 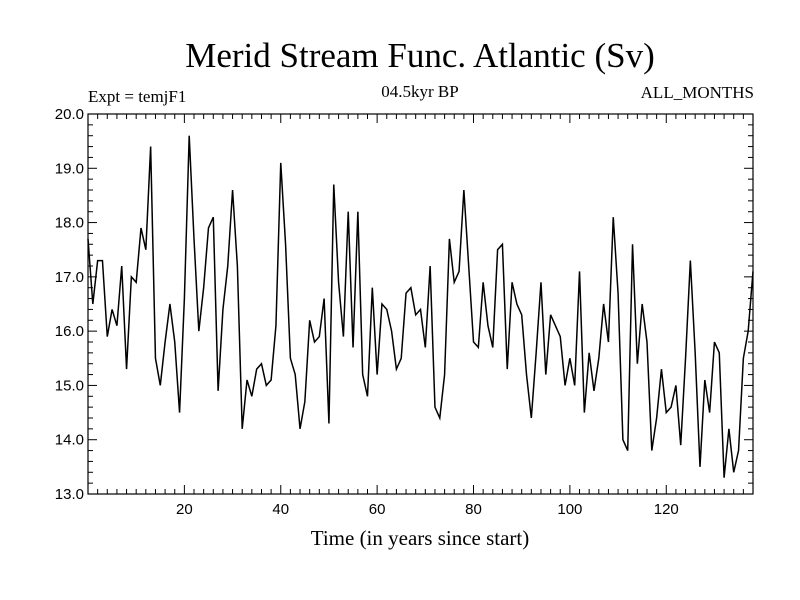 I want to click on experiment-label: Expt = temjF1, so click(x=137, y=96).